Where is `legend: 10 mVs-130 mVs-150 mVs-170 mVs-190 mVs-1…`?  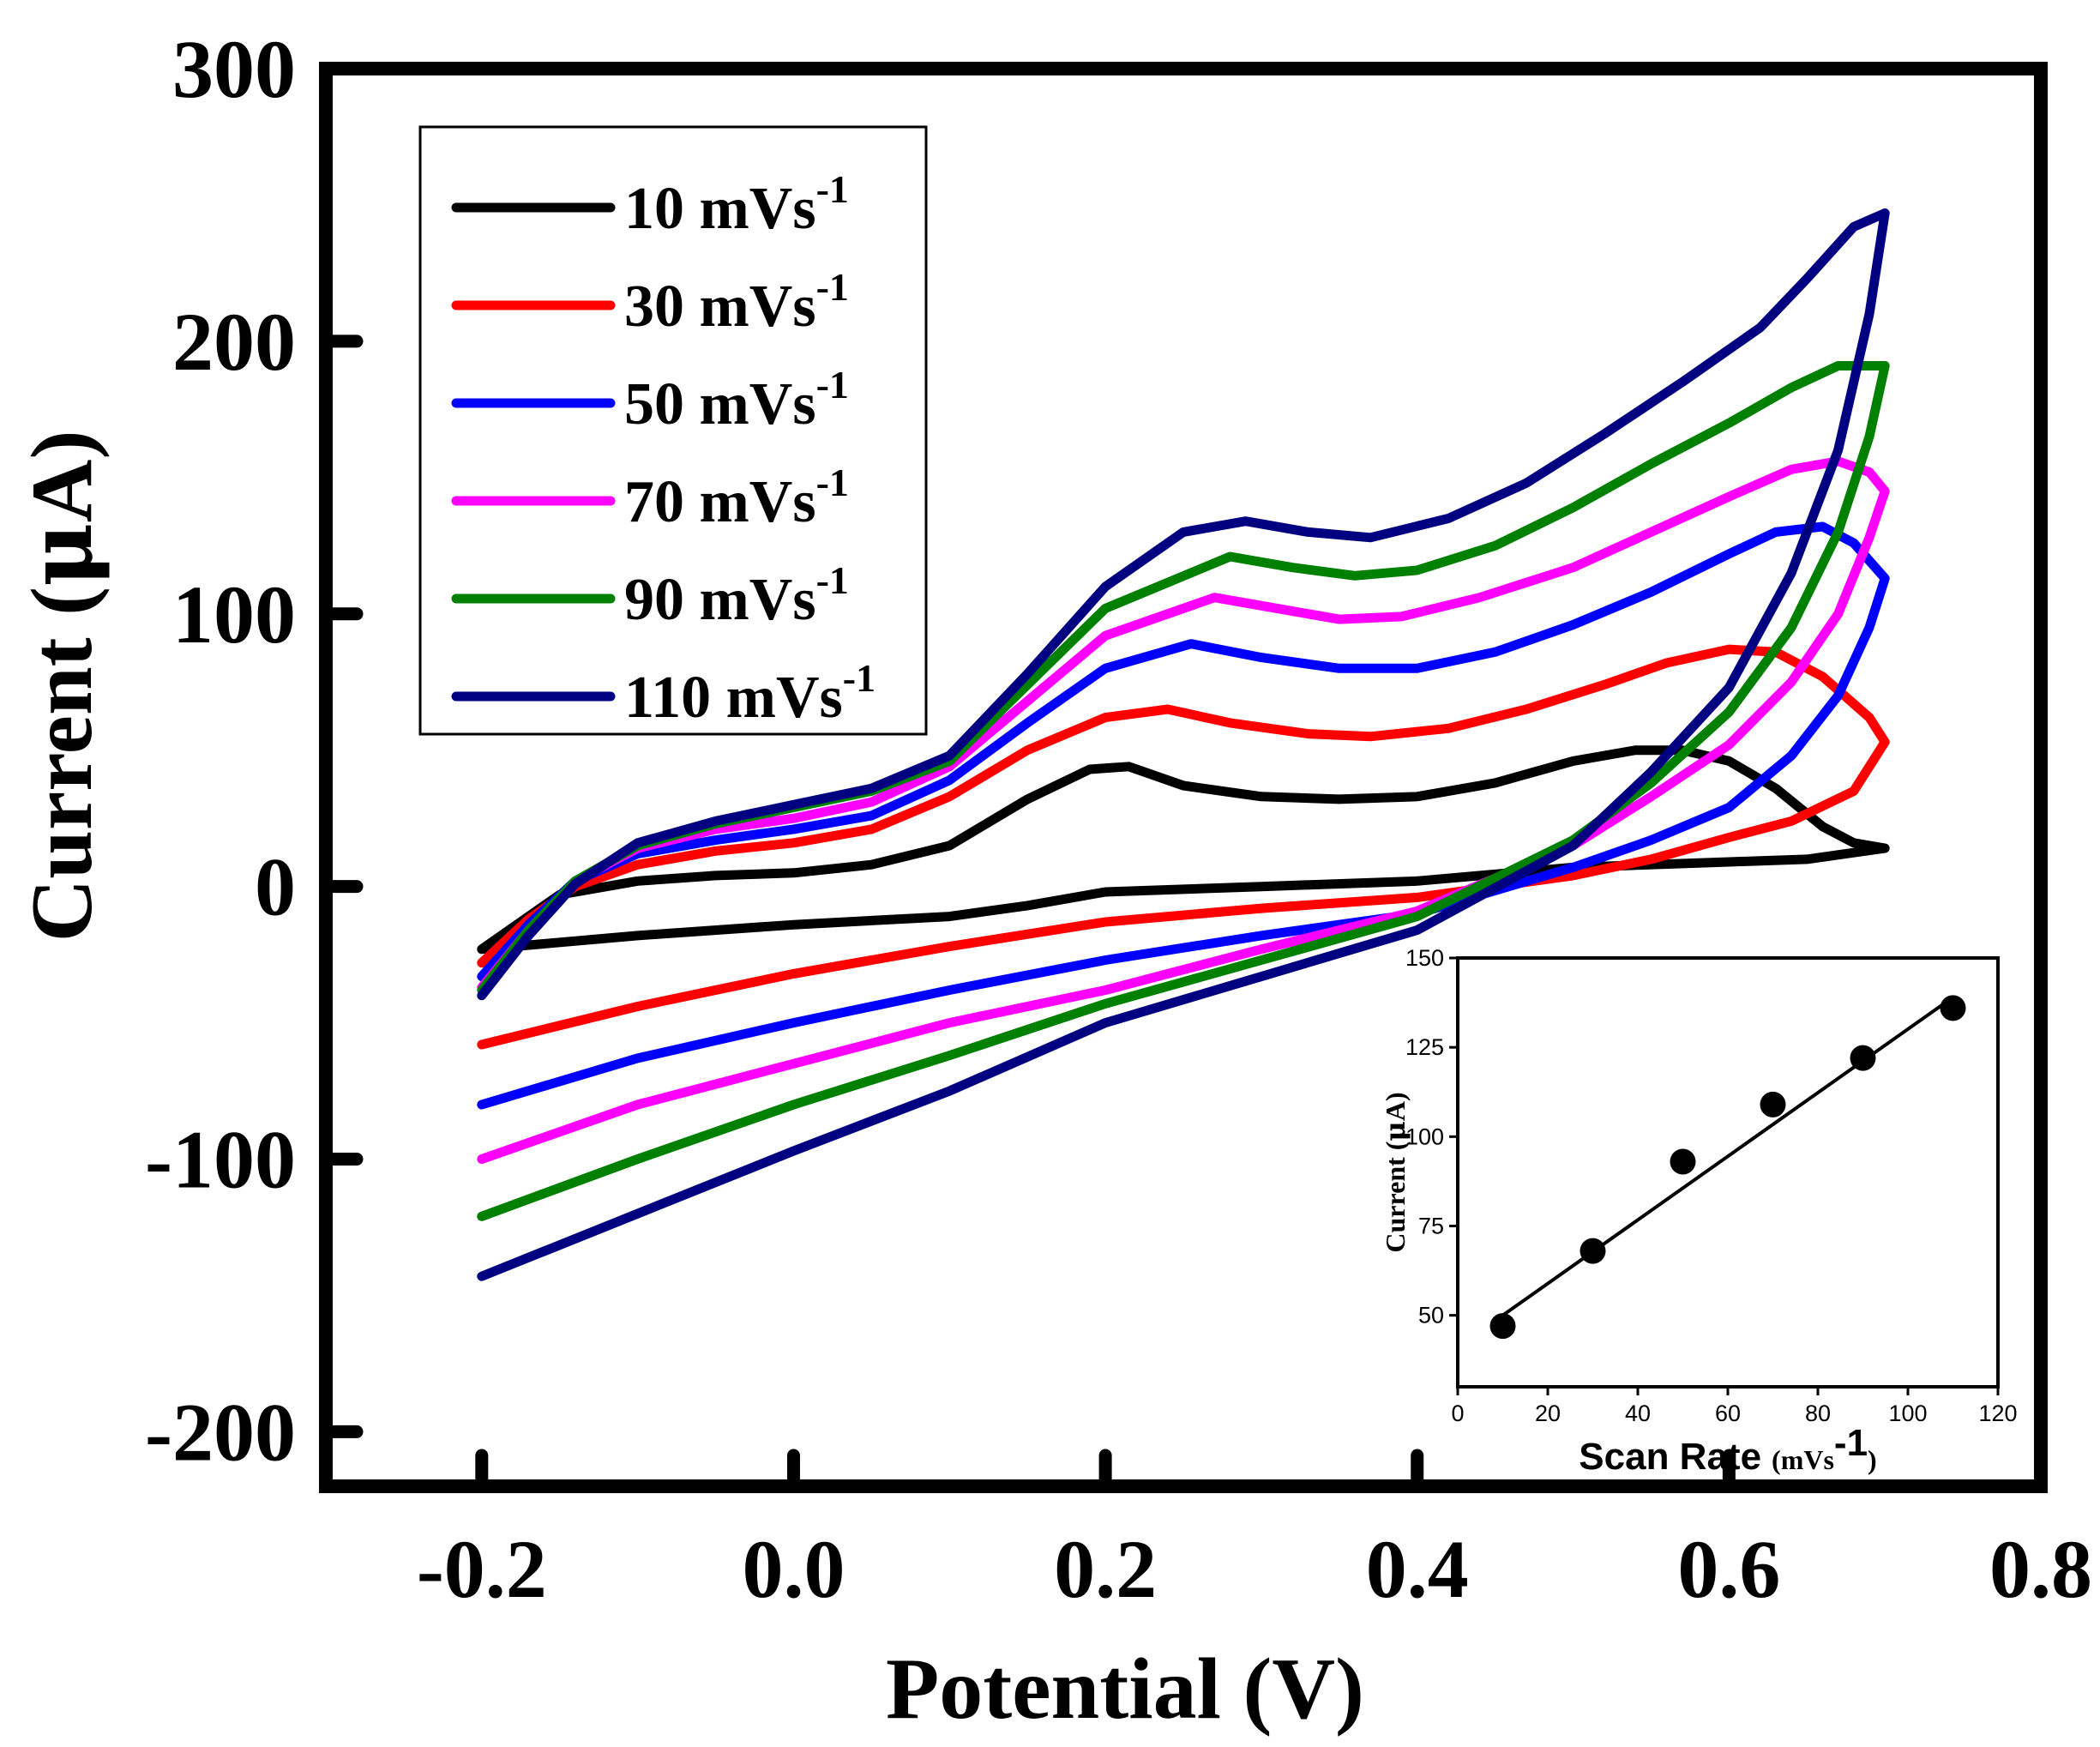 legend: 10 mVs-130 mVs-150 mVs-170 mVs-190 mVs-1… is located at coordinates (673, 430).